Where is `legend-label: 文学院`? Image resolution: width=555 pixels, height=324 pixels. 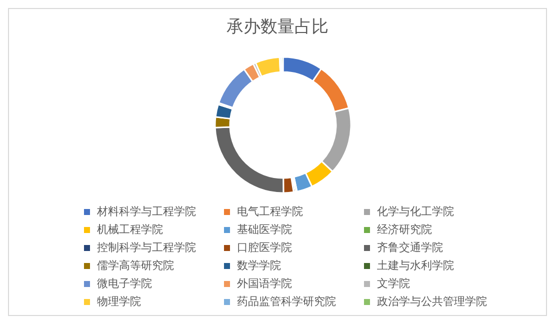 legend-label: 文学院 is located at coordinates (393, 283).